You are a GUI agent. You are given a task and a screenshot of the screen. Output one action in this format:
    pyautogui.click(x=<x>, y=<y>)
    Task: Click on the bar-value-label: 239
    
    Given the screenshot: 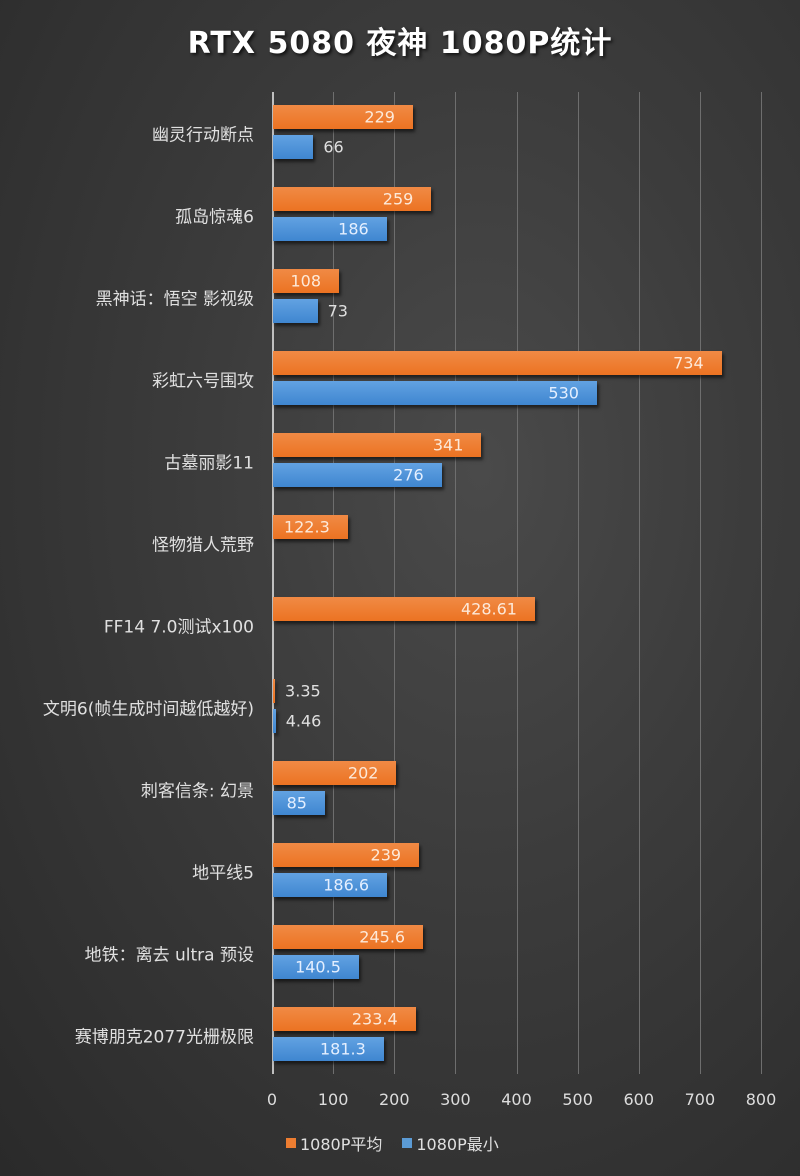 What is the action you would take?
    pyautogui.click(x=386, y=855)
    